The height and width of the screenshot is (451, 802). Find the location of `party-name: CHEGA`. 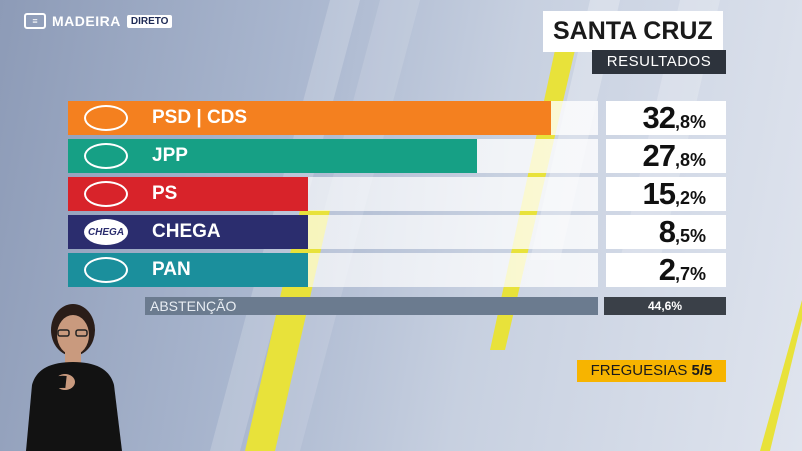

party-name: CHEGA is located at coordinates (186, 231).